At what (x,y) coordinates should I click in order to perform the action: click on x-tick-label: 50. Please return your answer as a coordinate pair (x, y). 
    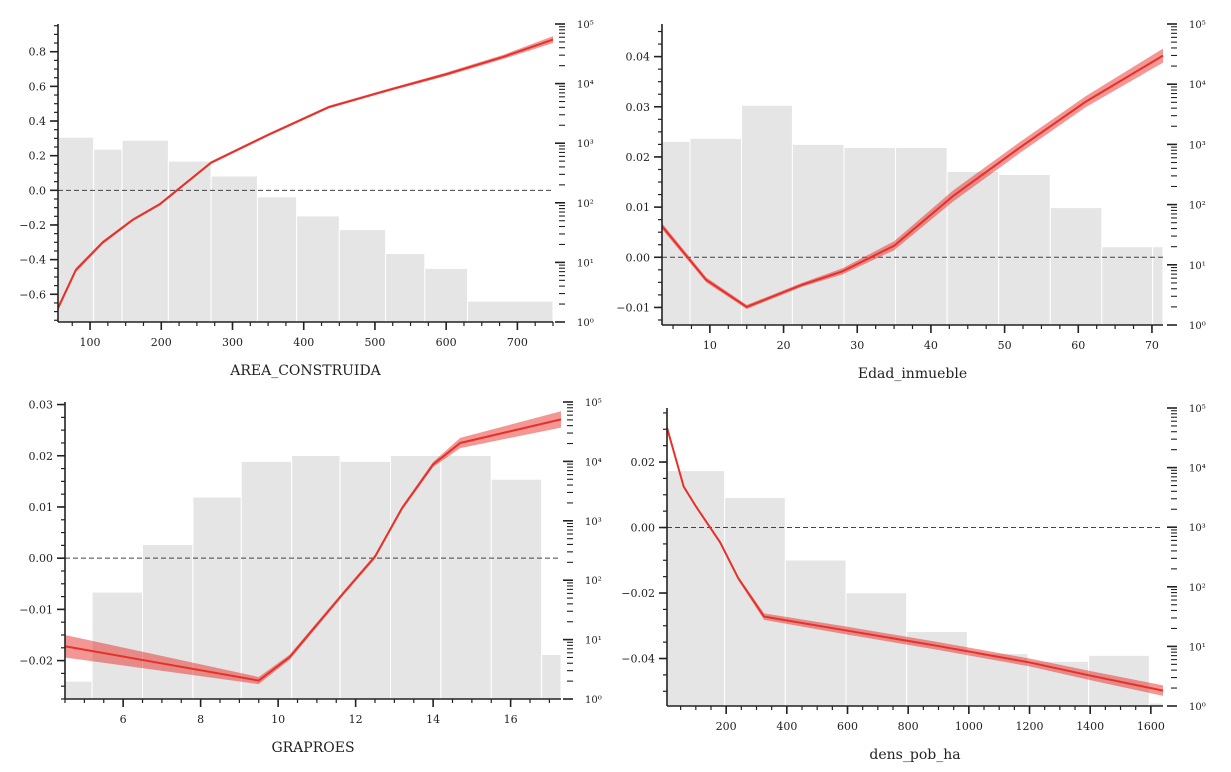
    Looking at the image, I should click on (1005, 345).